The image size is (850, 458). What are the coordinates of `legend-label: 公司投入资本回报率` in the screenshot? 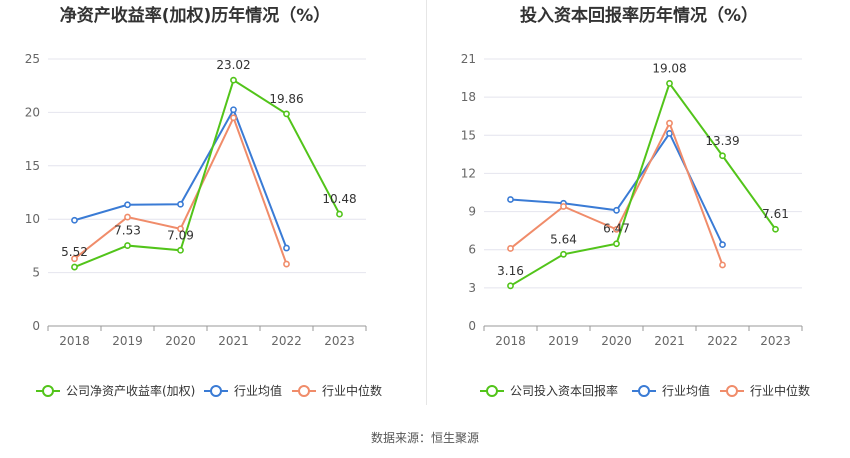 It's located at (564, 390).